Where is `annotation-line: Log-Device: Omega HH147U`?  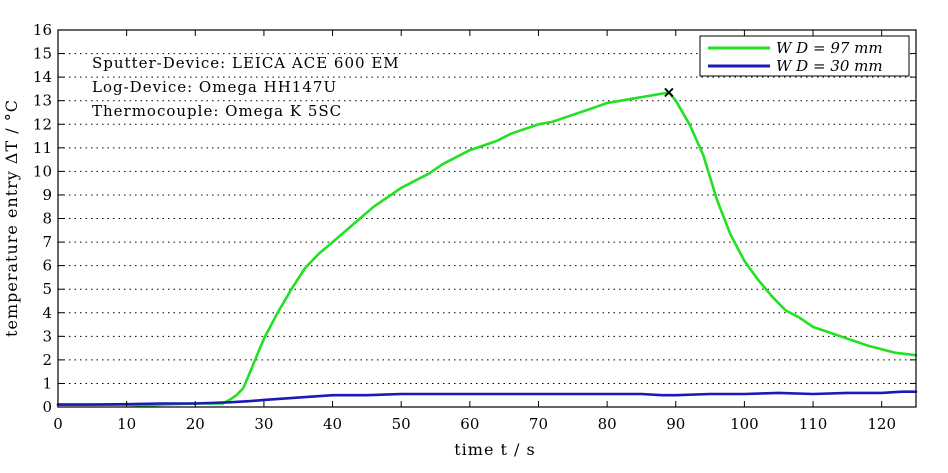
annotation-line: Log-Device: Omega HH147U is located at coordinates (214, 87).